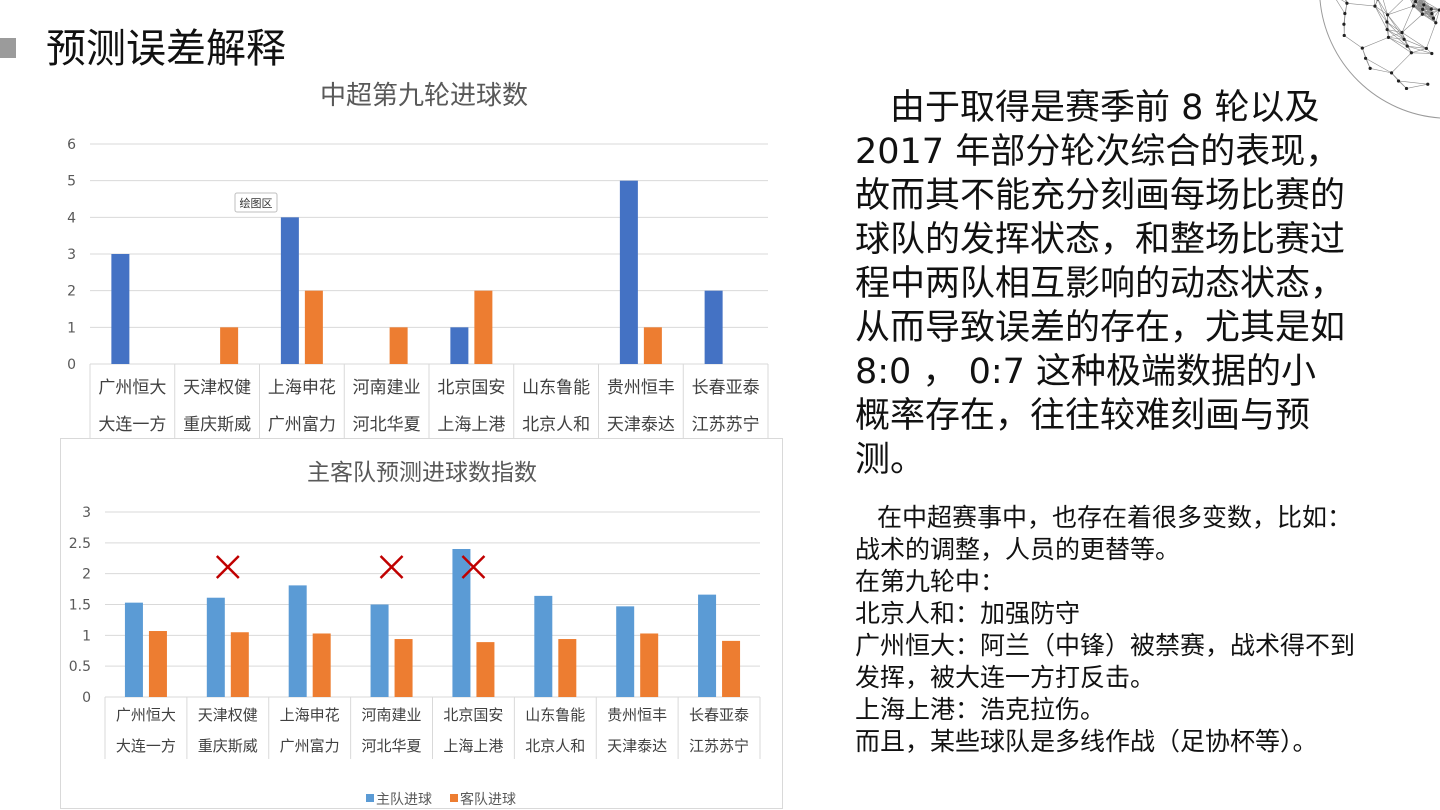 The image size is (1440, 810). What do you see at coordinates (471, 388) in the screenshot?
I see `category-label: 北京国安` at bounding box center [471, 388].